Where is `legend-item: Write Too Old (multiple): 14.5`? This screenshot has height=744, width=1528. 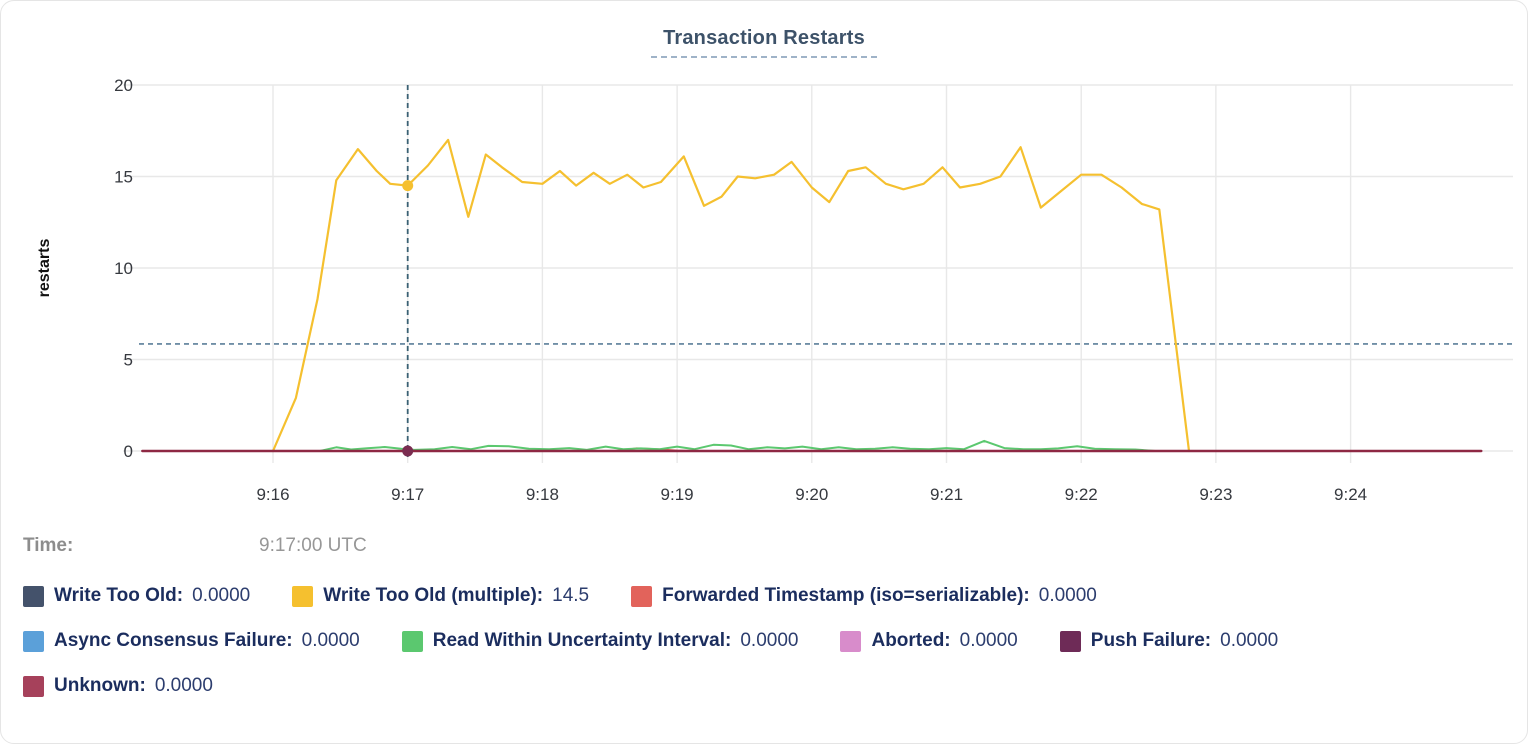
legend-item: Write Too Old (multiple): 14.5 is located at coordinates (440, 596).